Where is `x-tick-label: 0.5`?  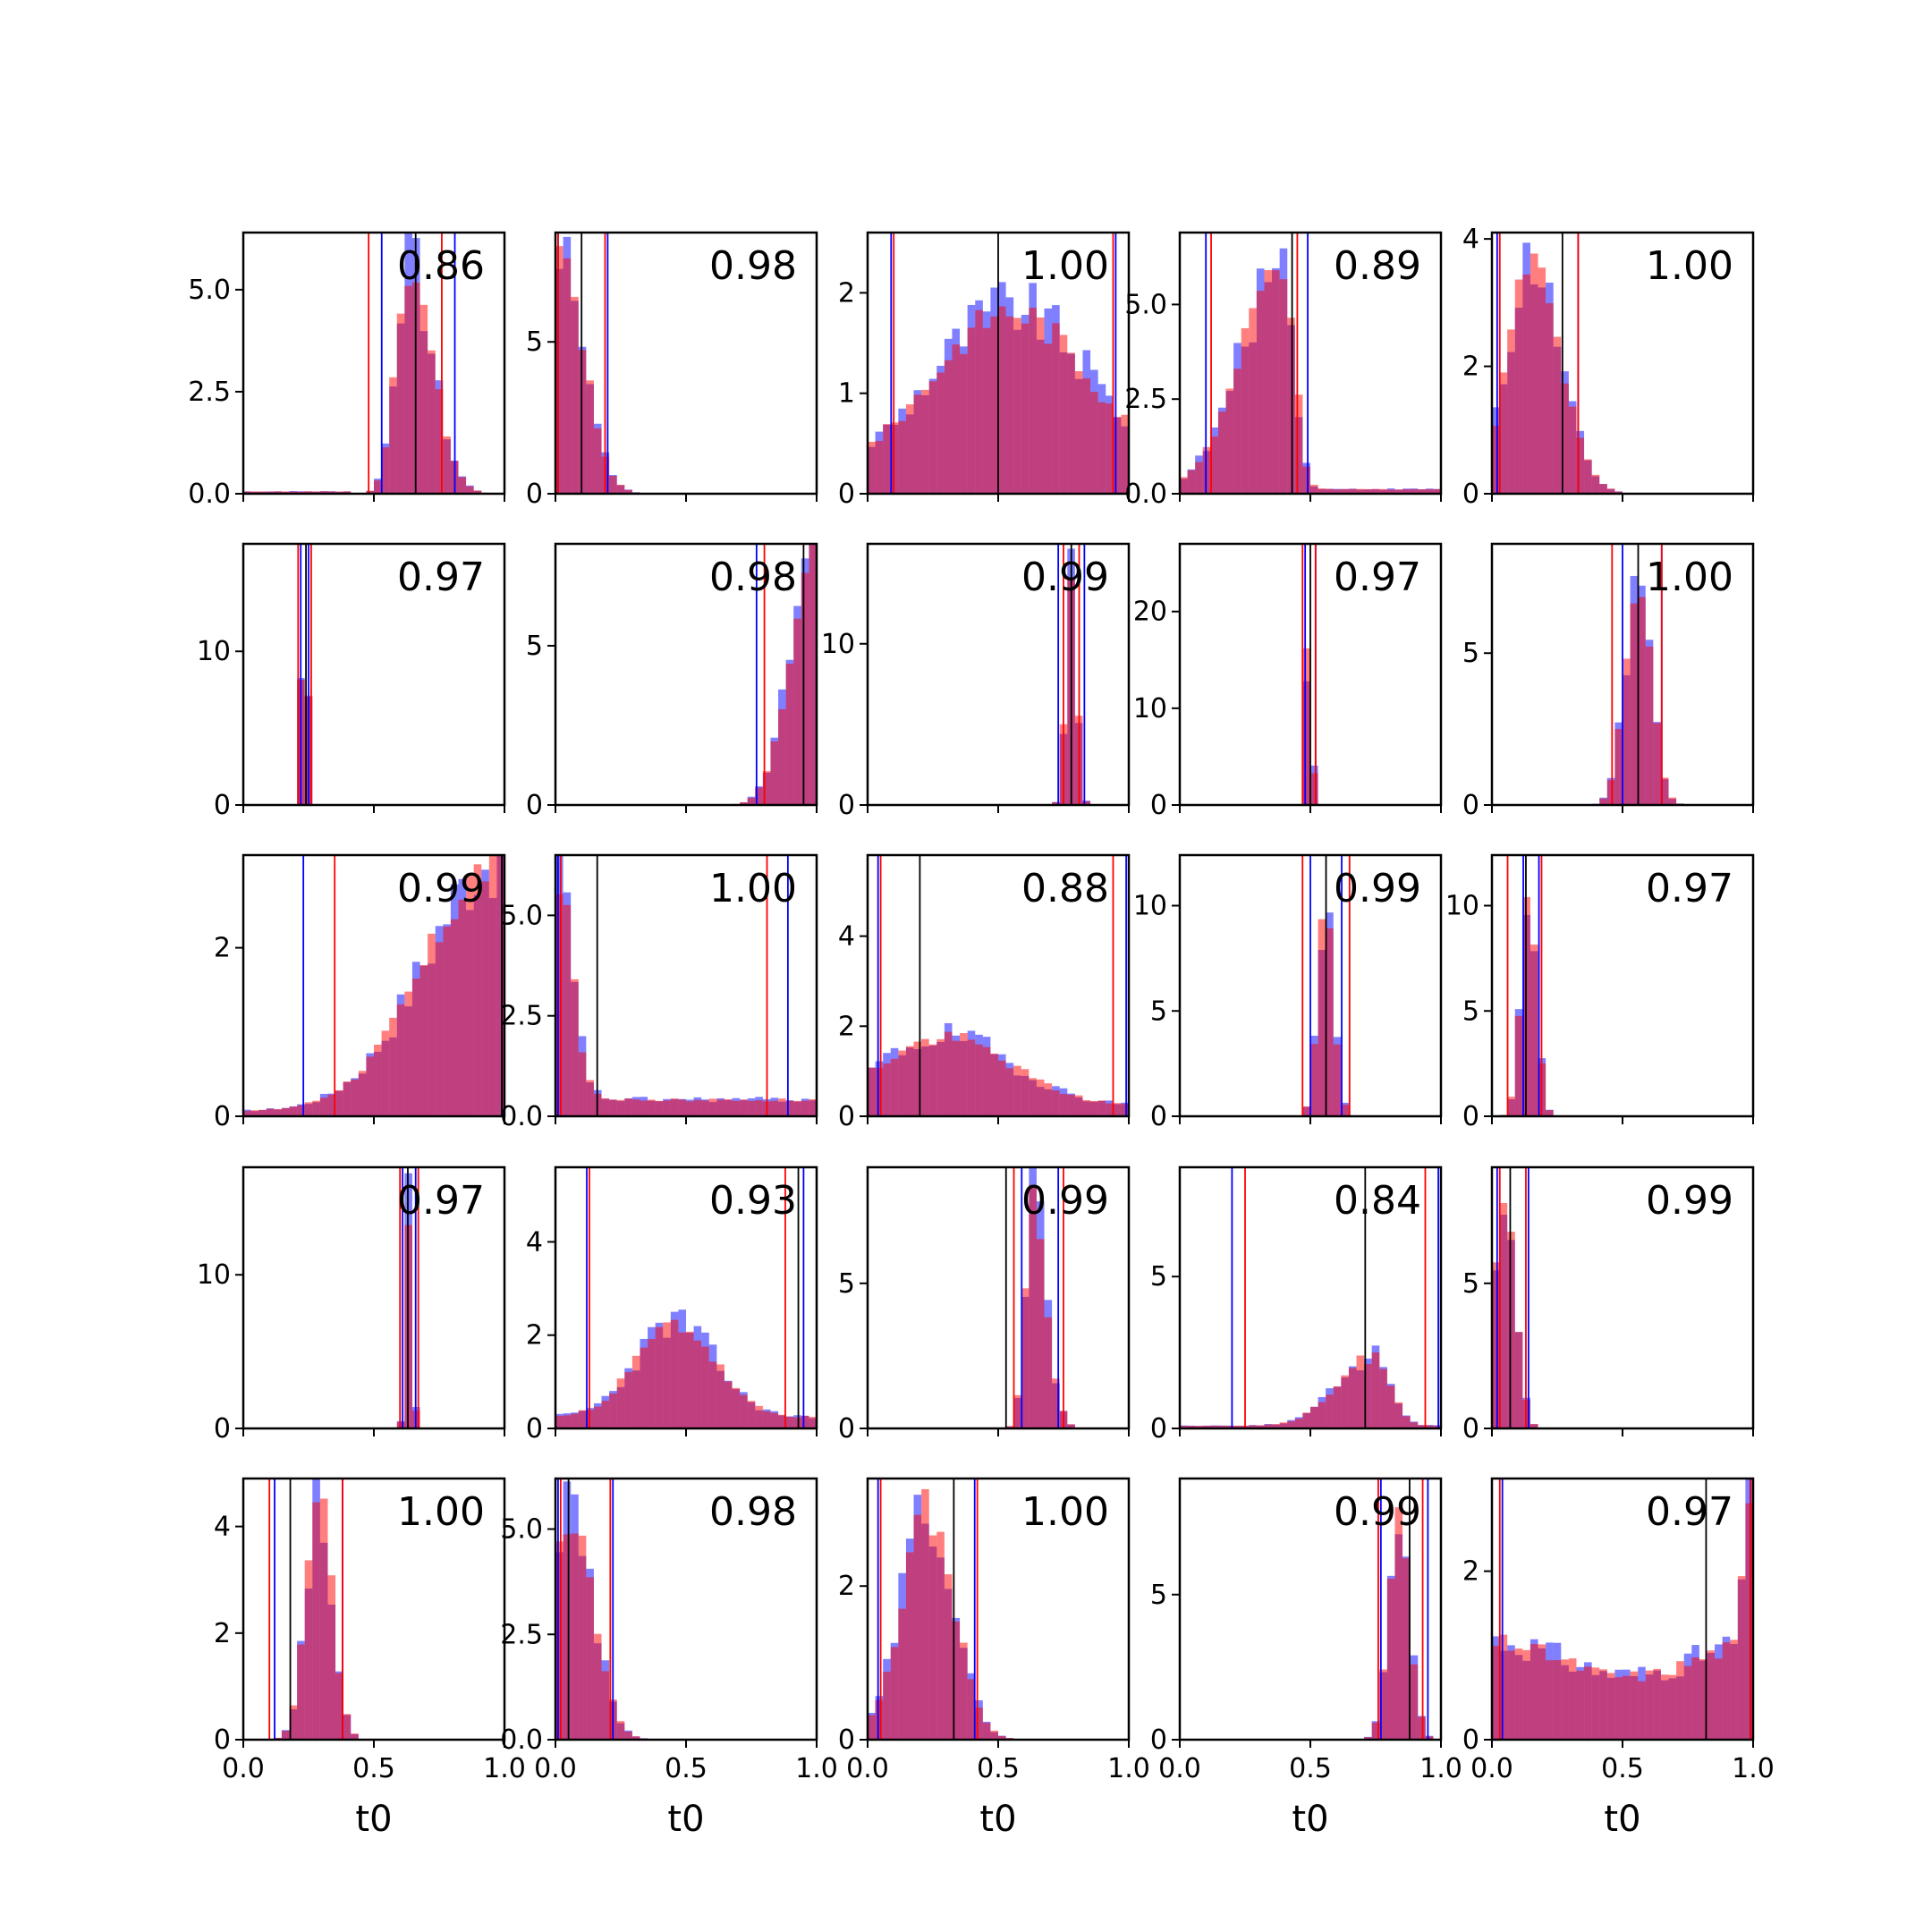 x-tick-label: 0.5 is located at coordinates (686, 1768).